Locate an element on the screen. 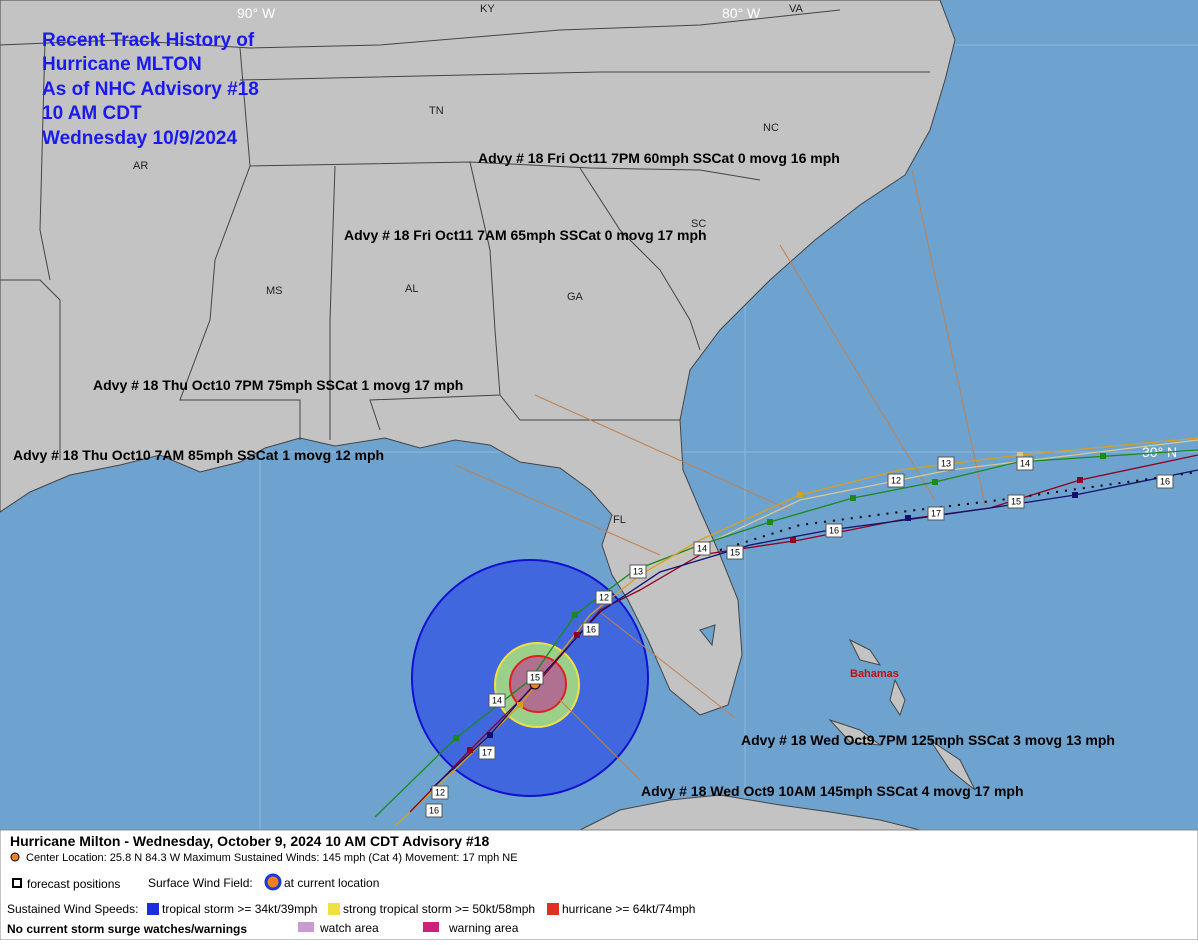 The height and width of the screenshot is (945, 1198). warning-swatch is located at coordinates (431, 927).